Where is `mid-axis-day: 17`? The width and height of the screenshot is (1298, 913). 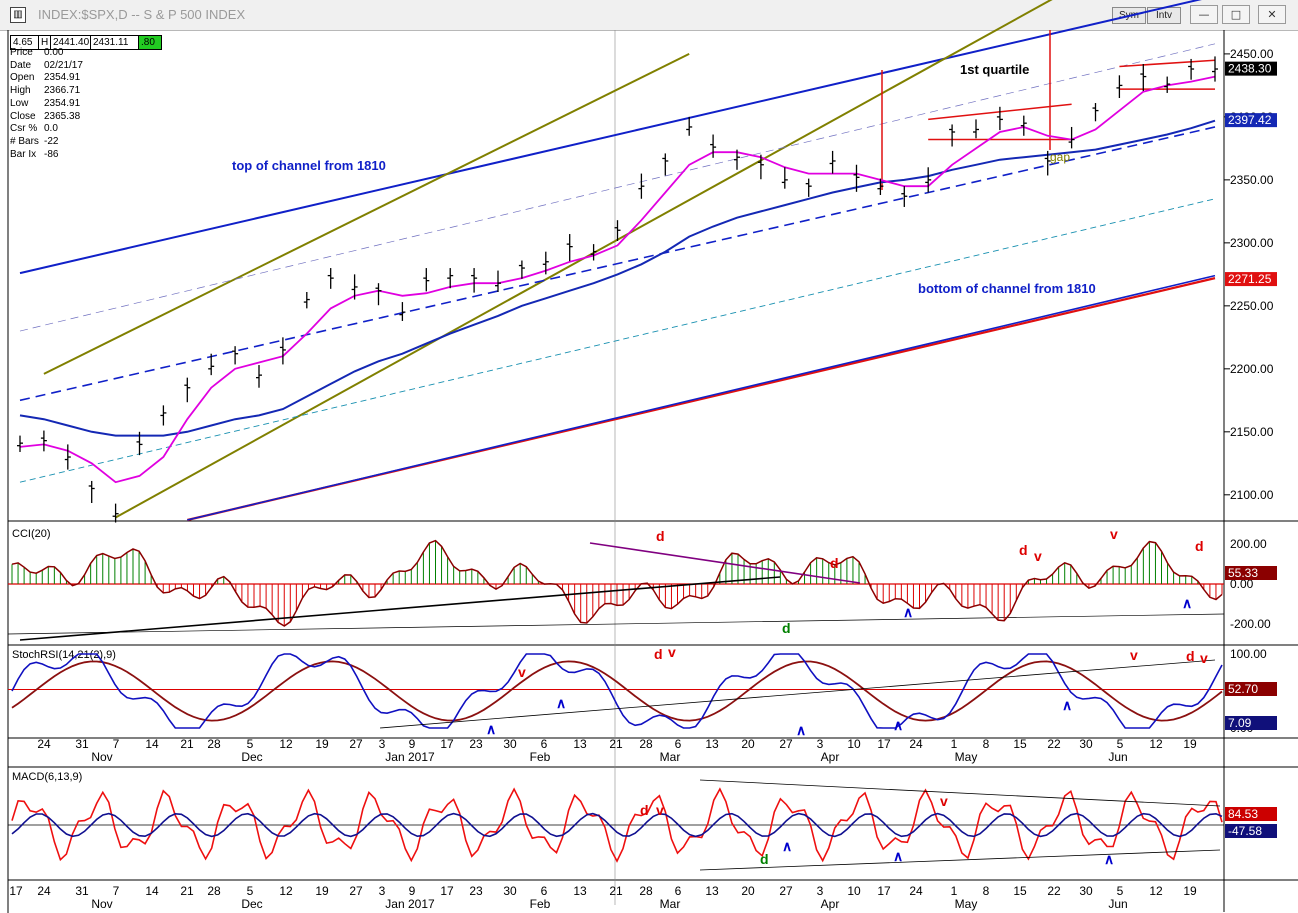
mid-axis-day: 17 is located at coordinates (884, 744).